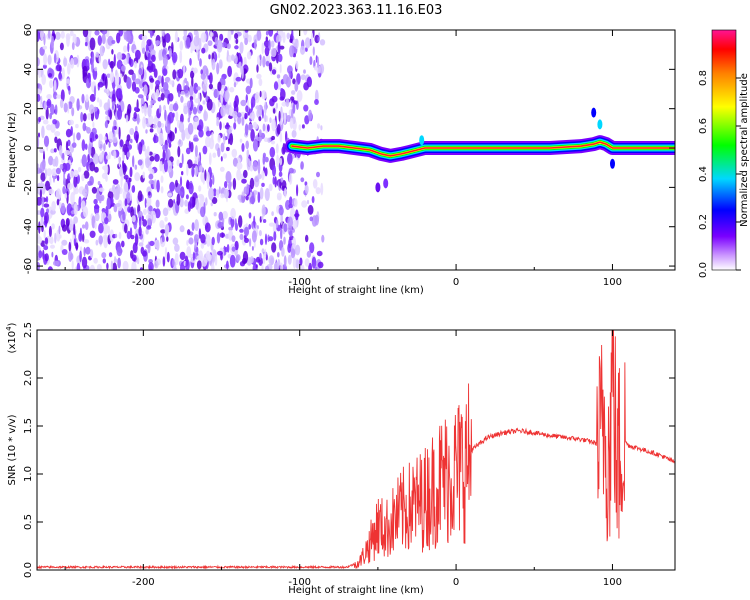 The width and height of the screenshot is (750, 600). Describe the element at coordinates (12, 449) in the screenshot. I see `snr-y-label: SNR (10 * v/v)` at that location.